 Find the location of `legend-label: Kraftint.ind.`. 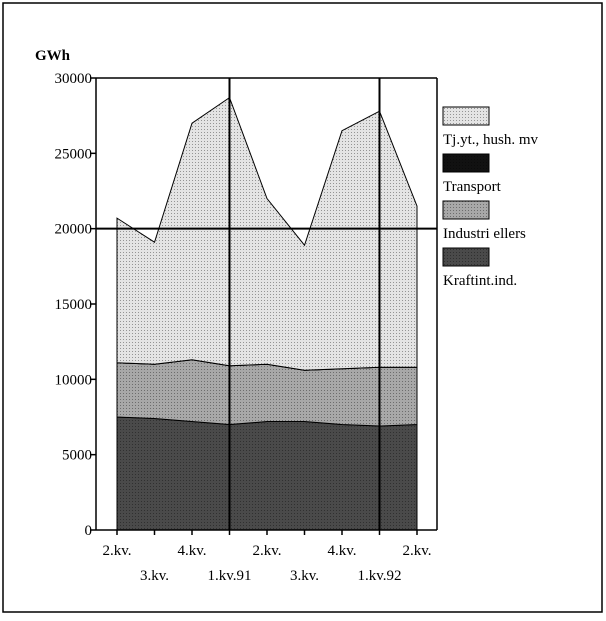

legend-label: Kraftint.ind. is located at coordinates (480, 281).